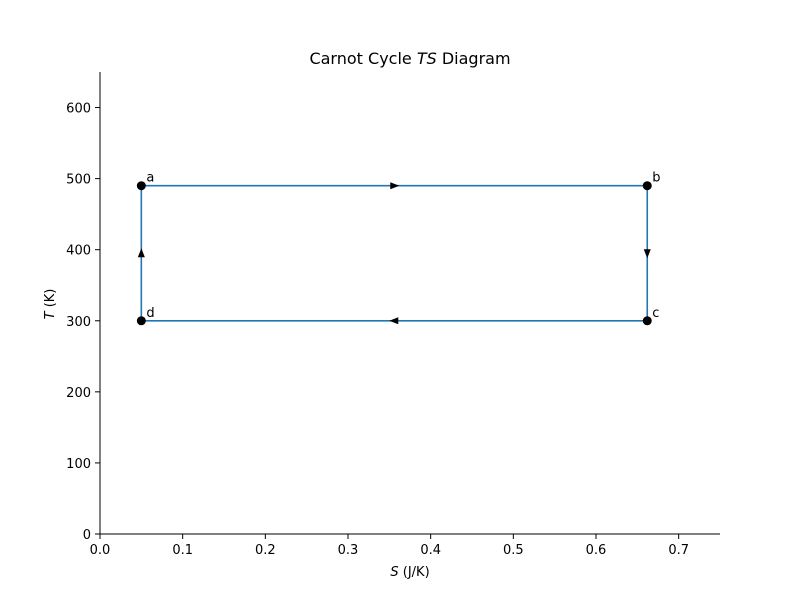 The image size is (800, 600). What do you see at coordinates (141, 321) in the screenshot?
I see `state-point-d` at bounding box center [141, 321].